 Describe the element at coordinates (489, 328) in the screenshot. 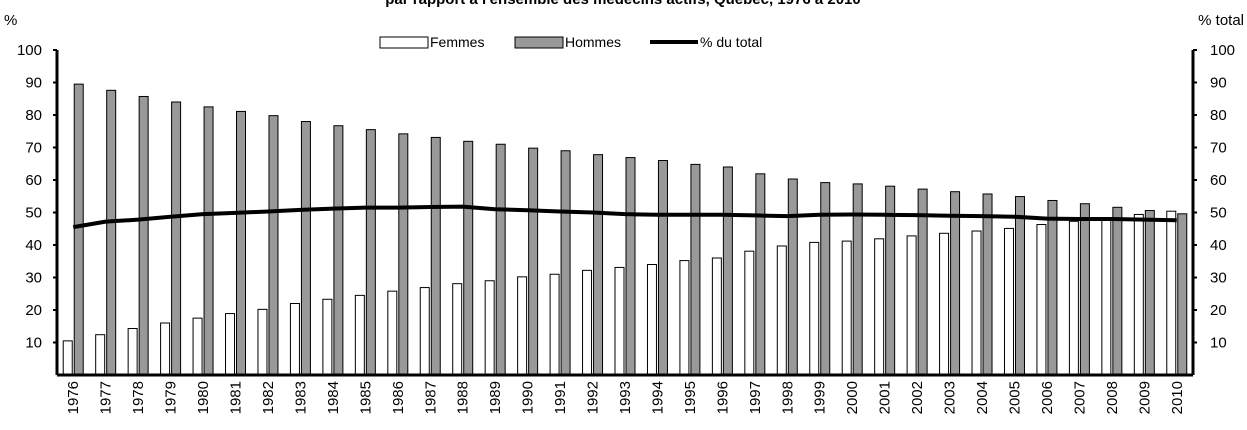

I see `bar-femmes-1989` at that location.